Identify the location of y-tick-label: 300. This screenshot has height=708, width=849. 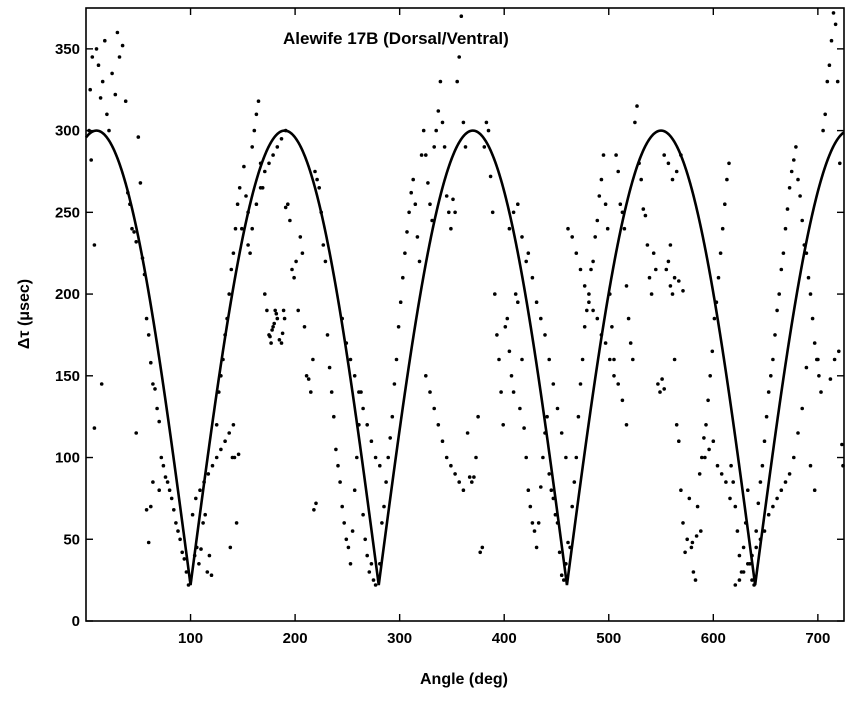
(67, 131).